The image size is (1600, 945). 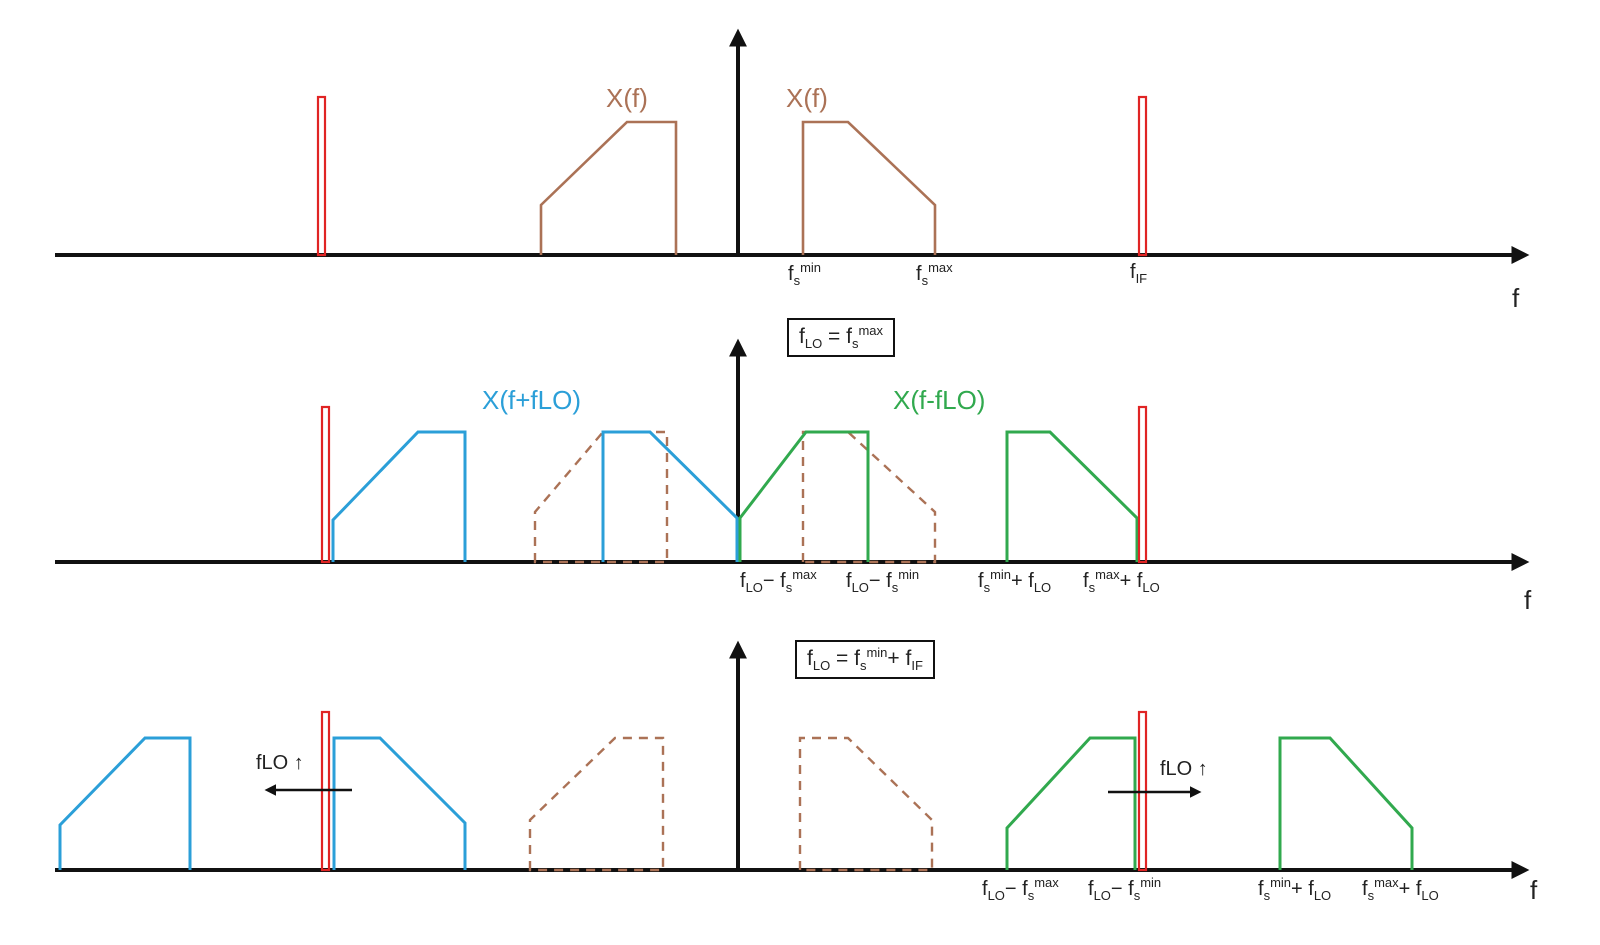 What do you see at coordinates (841, 338) in the screenshot?
I see `equation-box-row2: fLO = fsmax` at bounding box center [841, 338].